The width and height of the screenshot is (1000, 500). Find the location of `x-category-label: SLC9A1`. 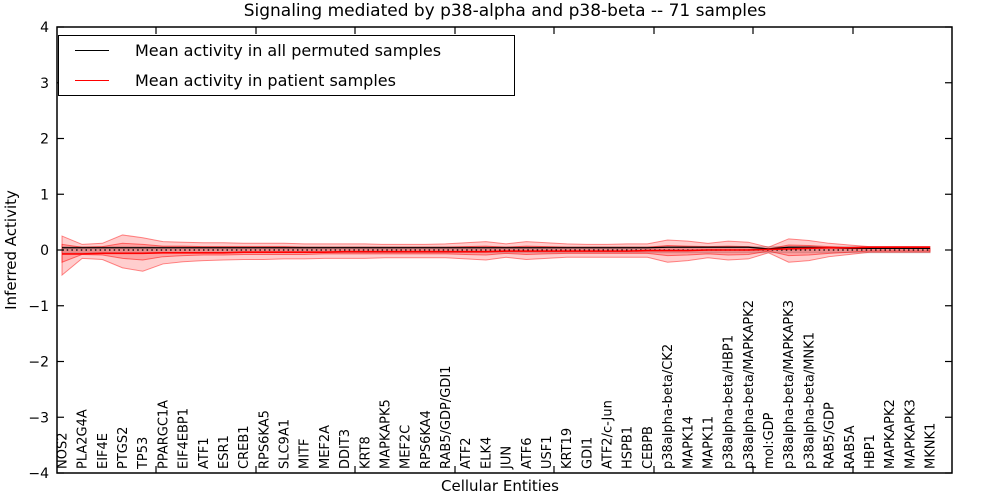

x-category-label: SLC9A1 is located at coordinates (285, 444).